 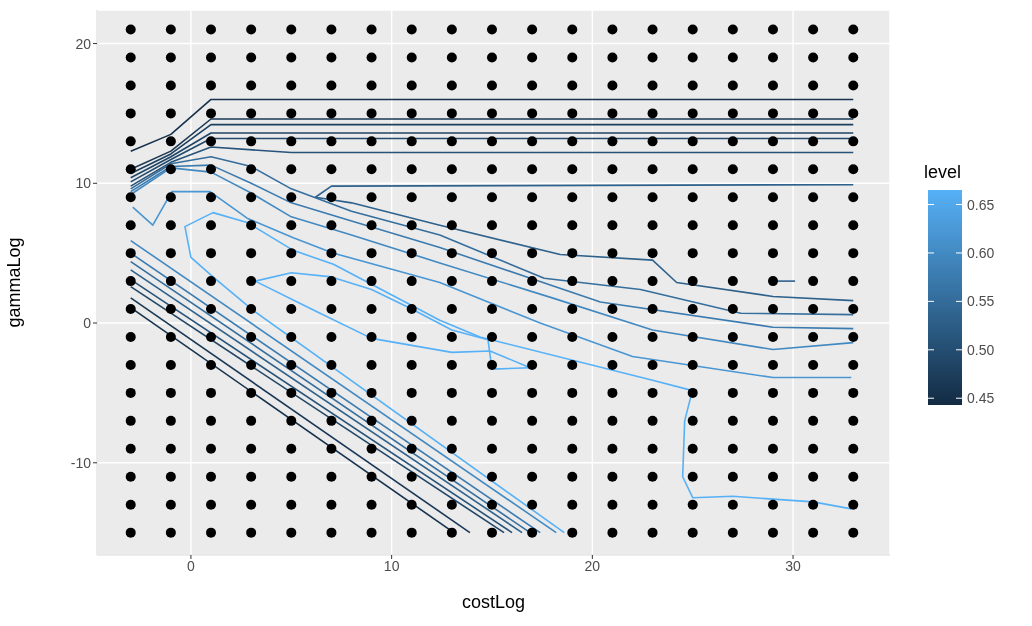 What do you see at coordinates (981, 204) in the screenshot?
I see `color-bar-label: 0.65` at bounding box center [981, 204].